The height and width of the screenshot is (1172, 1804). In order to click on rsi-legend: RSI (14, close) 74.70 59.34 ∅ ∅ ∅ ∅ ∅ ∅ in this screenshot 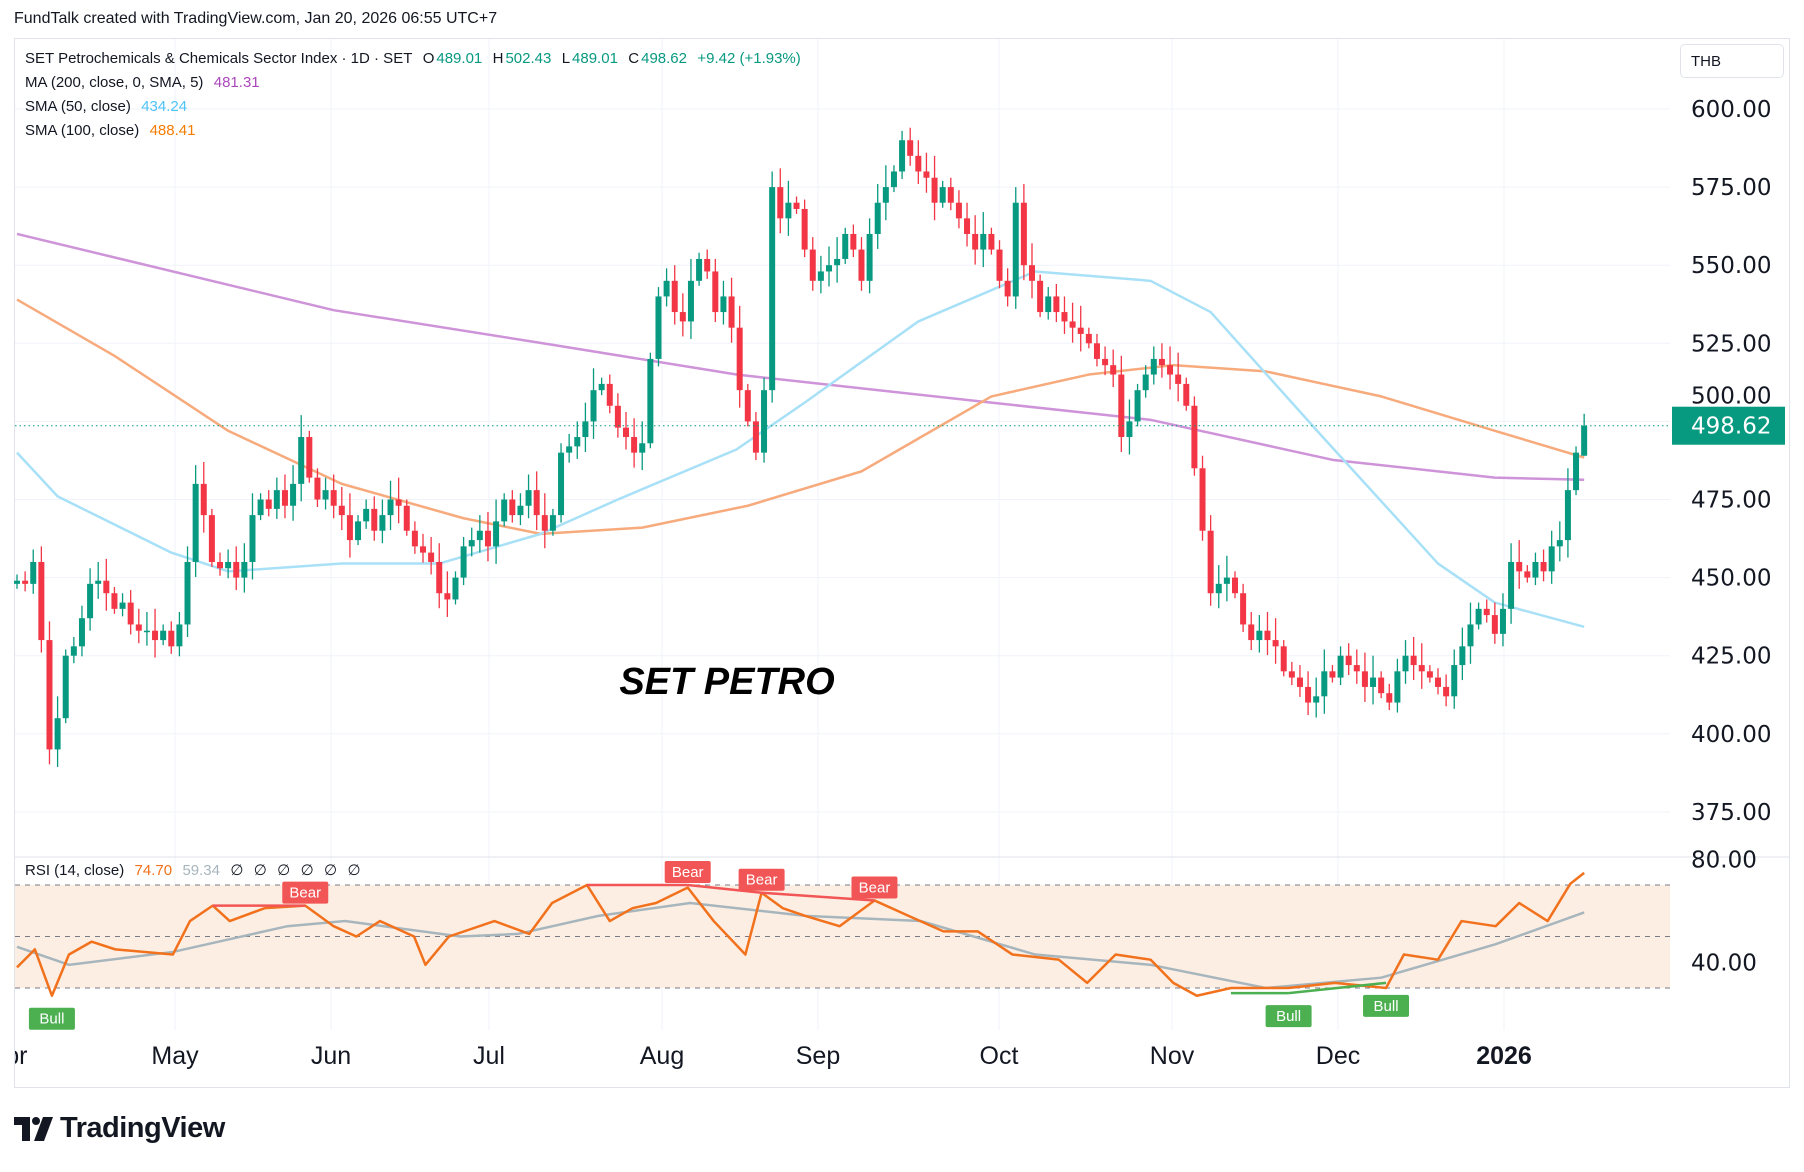, I will do `click(194, 870)`.